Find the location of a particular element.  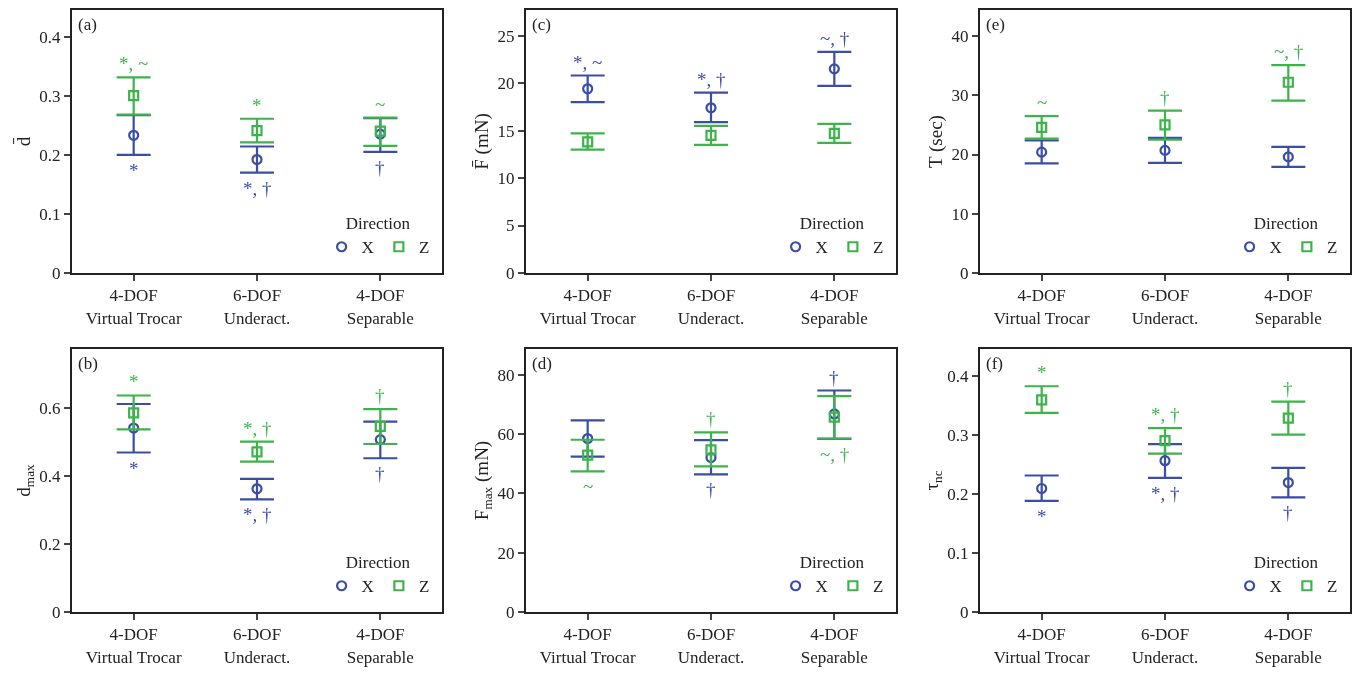

annotation: (c) is located at coordinates (541, 24).